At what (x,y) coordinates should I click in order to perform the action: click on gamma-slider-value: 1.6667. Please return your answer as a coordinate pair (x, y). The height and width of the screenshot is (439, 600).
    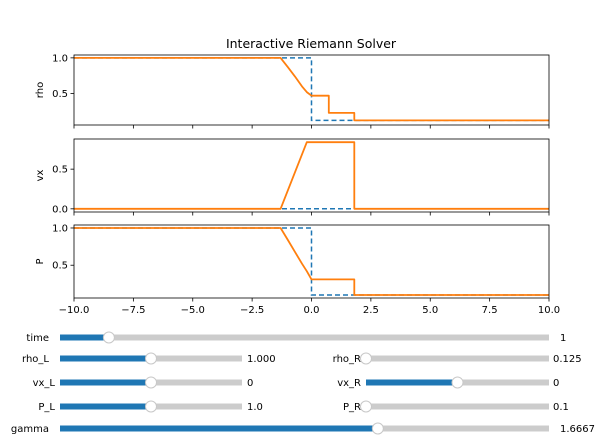
    Looking at the image, I should click on (577, 429).